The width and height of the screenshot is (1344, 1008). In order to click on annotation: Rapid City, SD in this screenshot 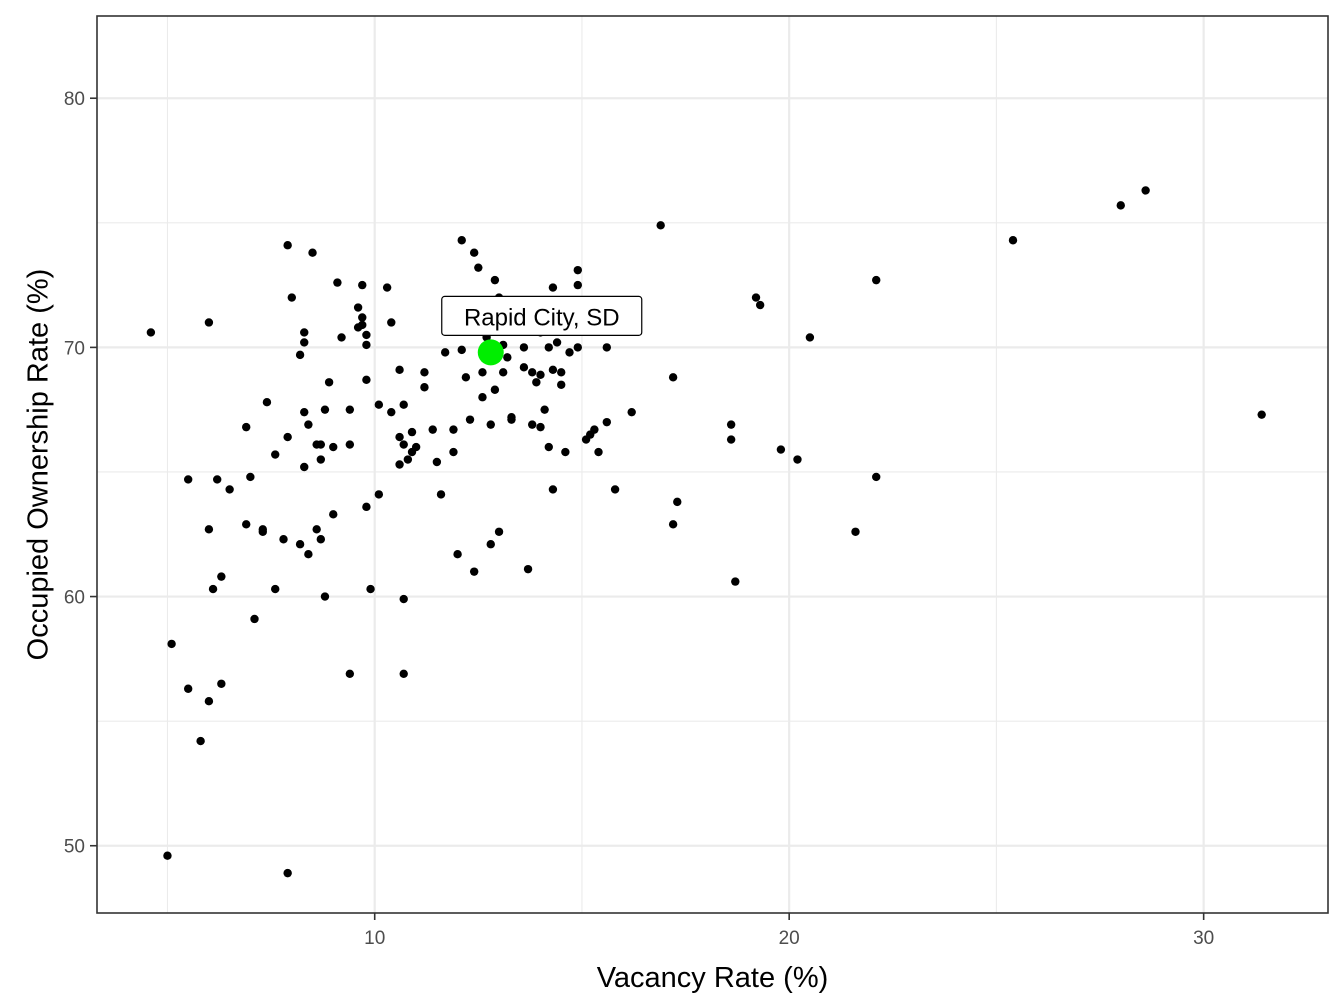, I will do `click(542, 330)`.